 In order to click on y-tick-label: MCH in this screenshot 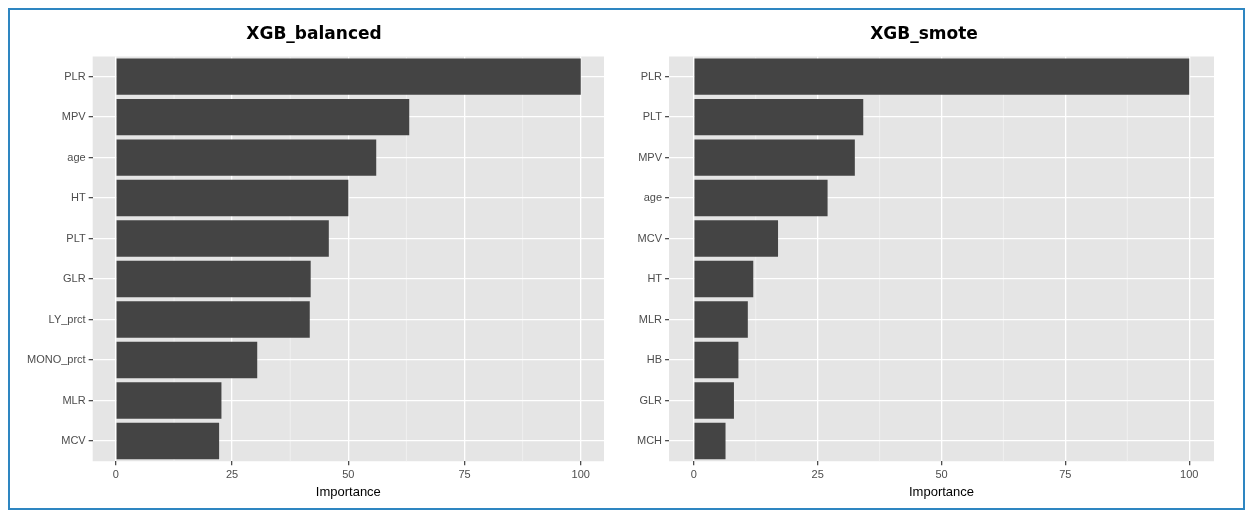, I will do `click(649, 439)`.